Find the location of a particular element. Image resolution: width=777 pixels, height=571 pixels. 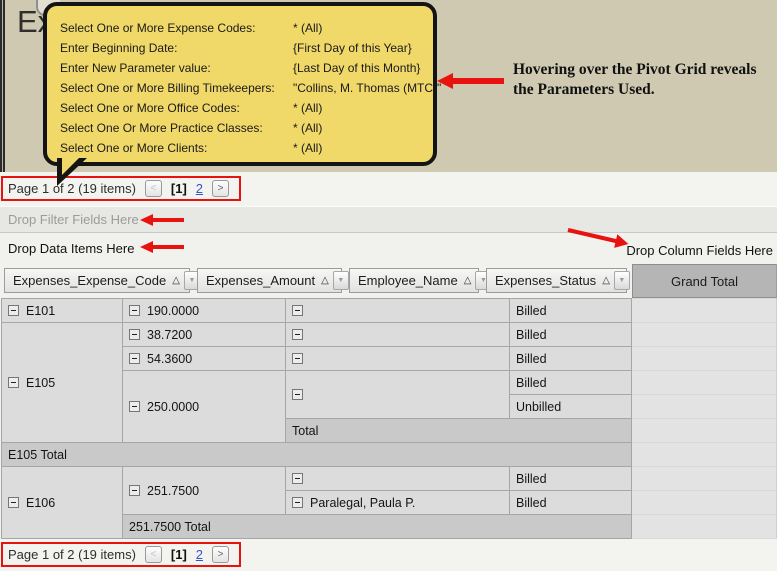

table-row: E105 Total is located at coordinates (389, 454).